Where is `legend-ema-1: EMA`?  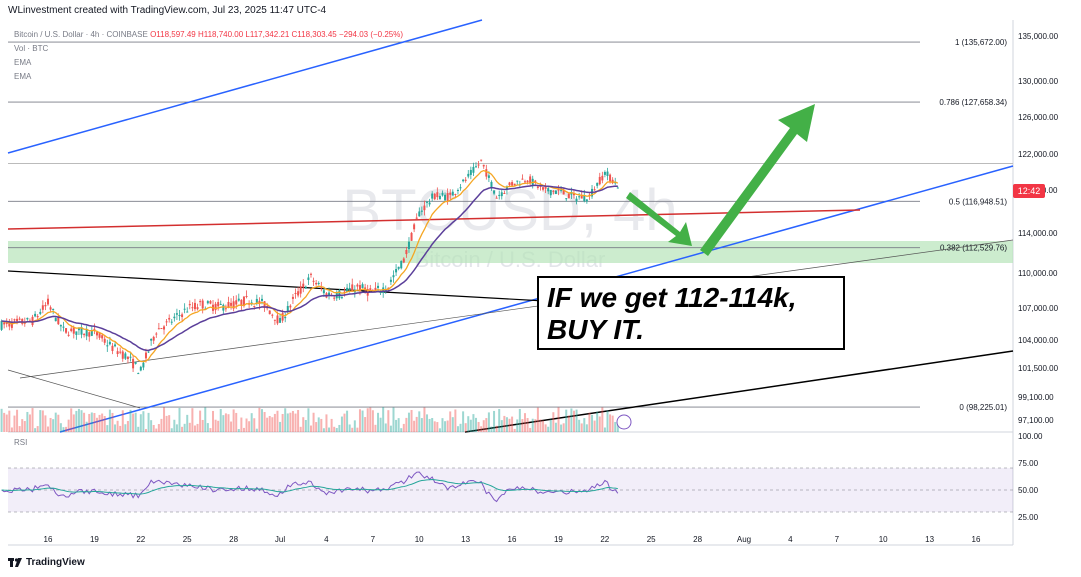 legend-ema-1: EMA is located at coordinates (23, 62).